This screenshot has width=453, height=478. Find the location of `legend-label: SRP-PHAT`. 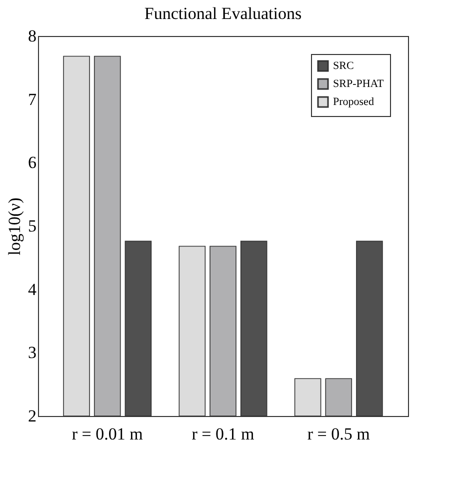

legend-label: SRP-PHAT is located at coordinates (358, 84).